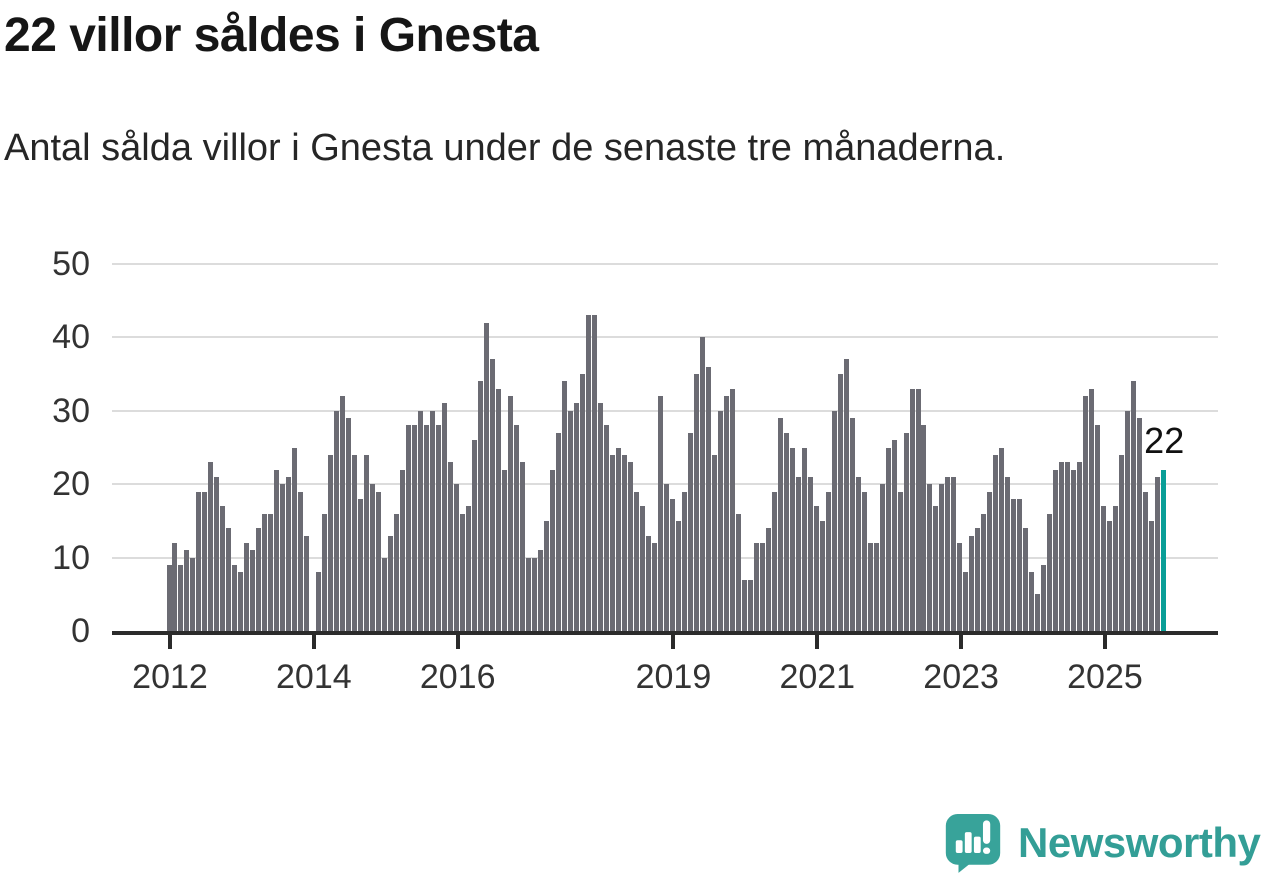 The image size is (1262, 879). What do you see at coordinates (457, 677) in the screenshot?
I see `x-axis-tick-label: 2016` at bounding box center [457, 677].